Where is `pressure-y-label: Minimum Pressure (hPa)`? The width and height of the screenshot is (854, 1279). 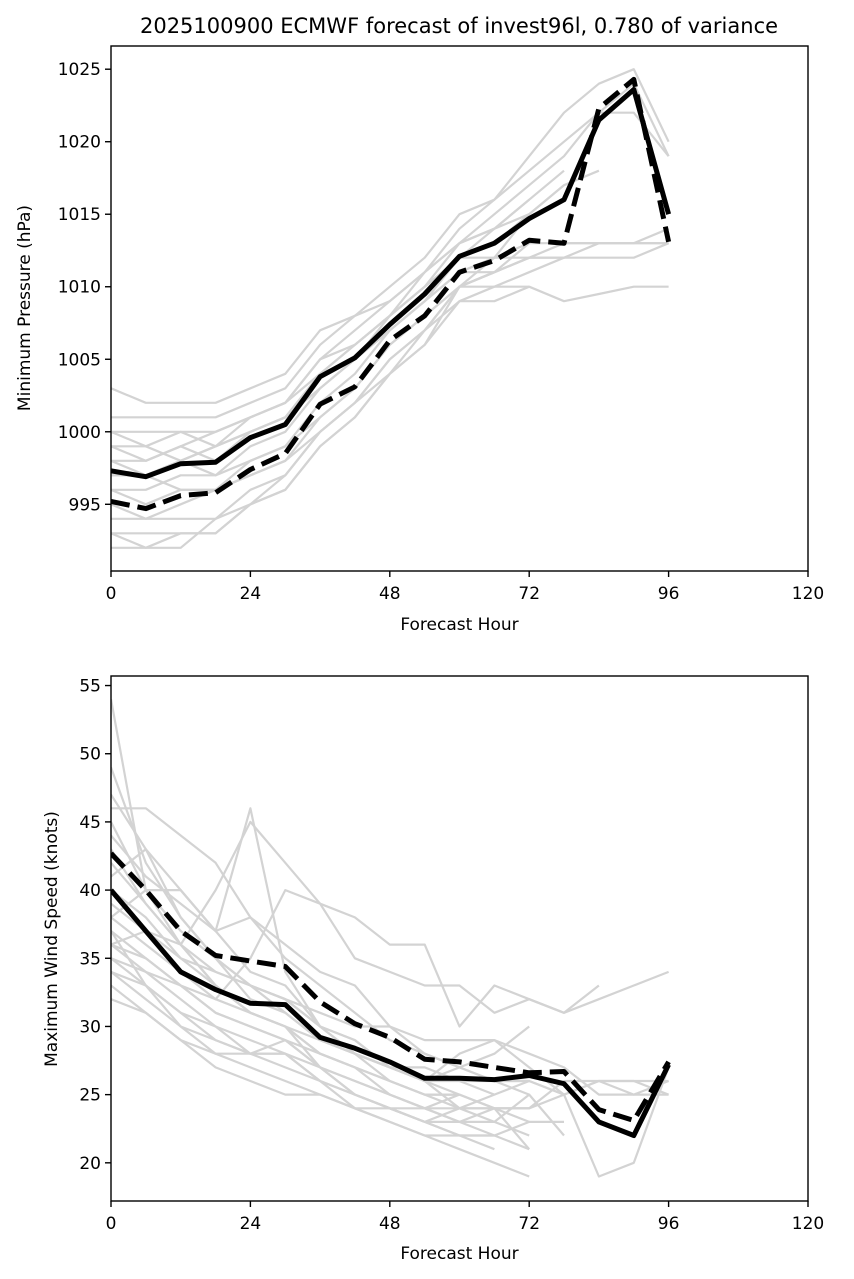 pressure-y-label: Minimum Pressure (hPa) is located at coordinates (25, 308).